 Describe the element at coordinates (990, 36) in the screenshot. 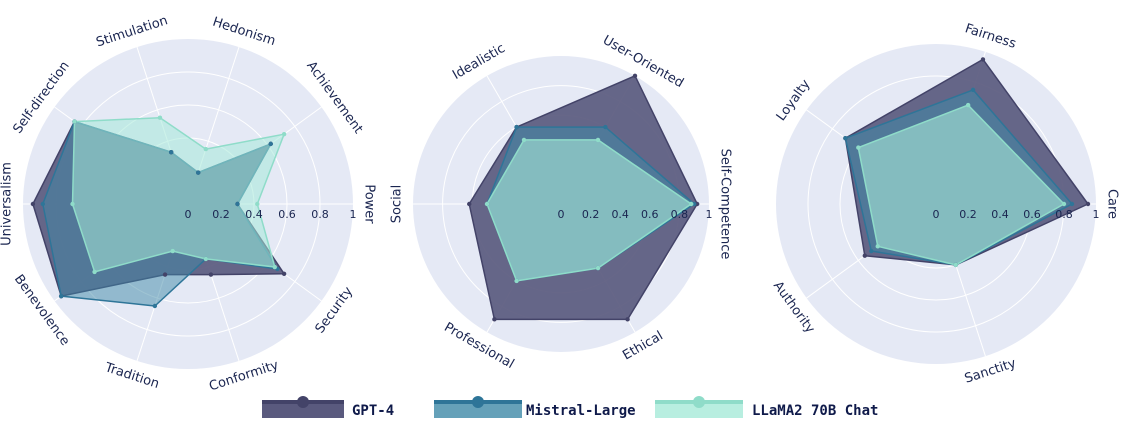

I see `axis-label-fairness: Fairness` at that location.